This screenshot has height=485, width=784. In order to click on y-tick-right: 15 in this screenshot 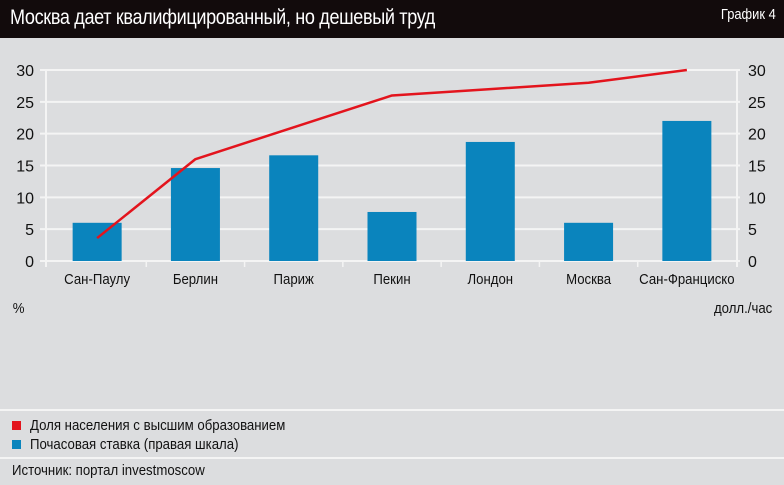, I will do `click(757, 167)`.